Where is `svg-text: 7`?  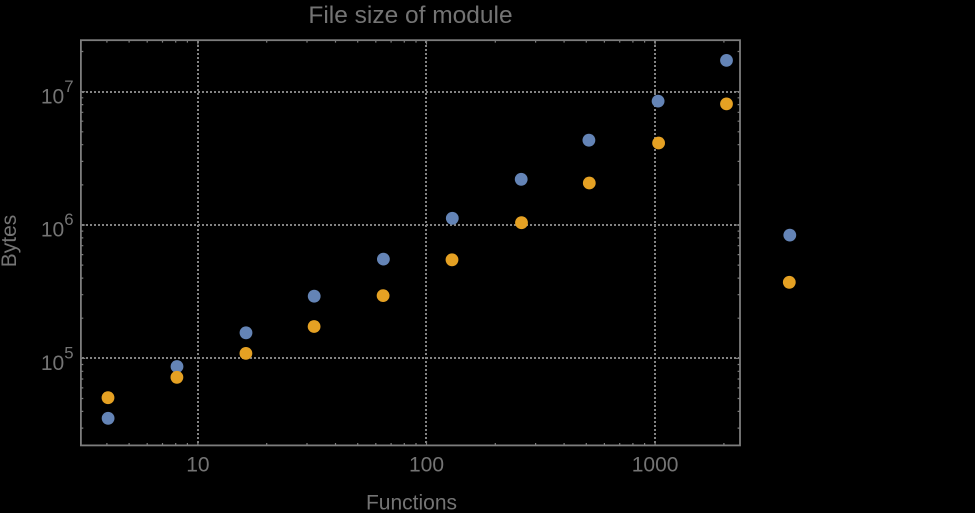
svg-text: 7 is located at coordinates (68, 86).